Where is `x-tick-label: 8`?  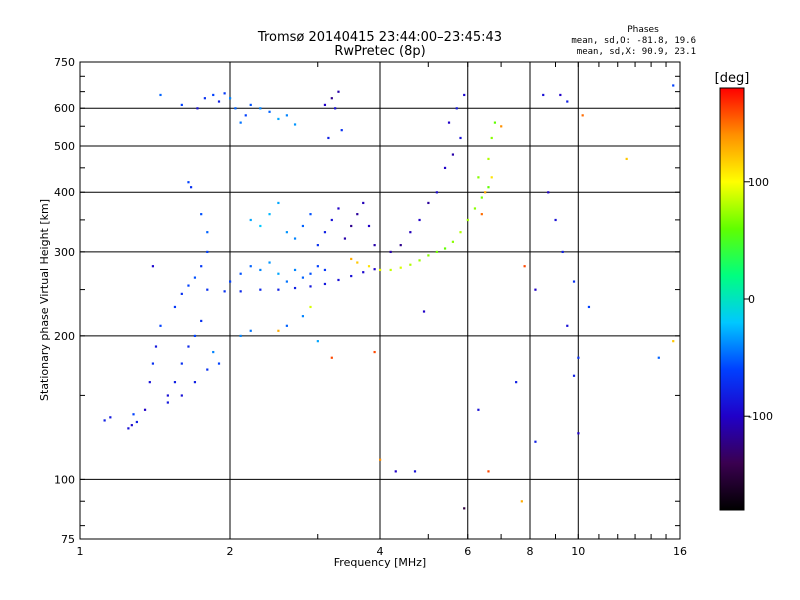 x-tick-label: 8 is located at coordinates (530, 551).